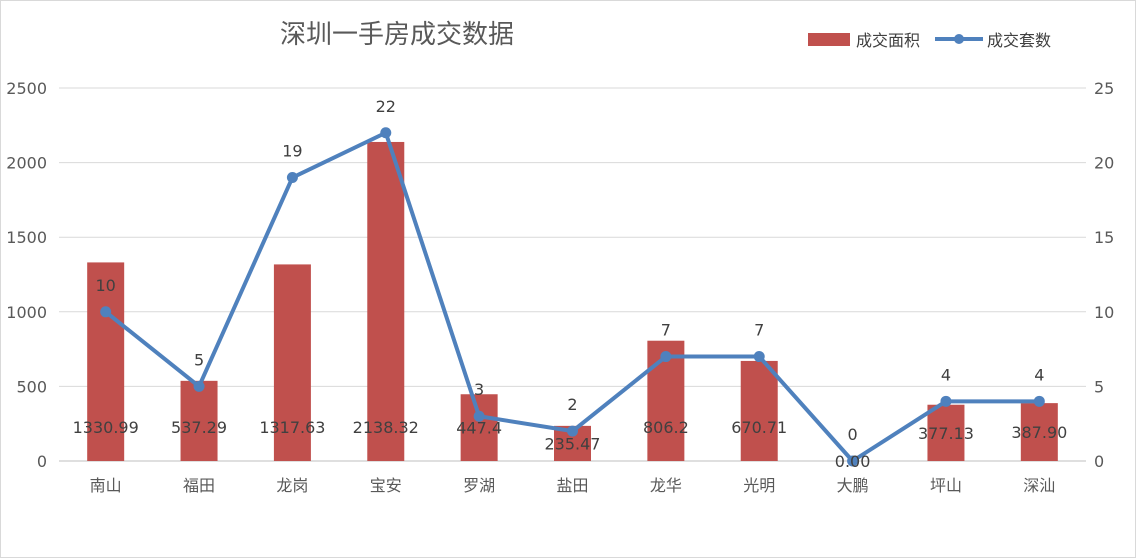  I want to click on category-axis: 南山 福田 龙岗 宝安 罗湖 盐田 龙华 光明 大鹏 坪山 深汕, so click(573, 485).